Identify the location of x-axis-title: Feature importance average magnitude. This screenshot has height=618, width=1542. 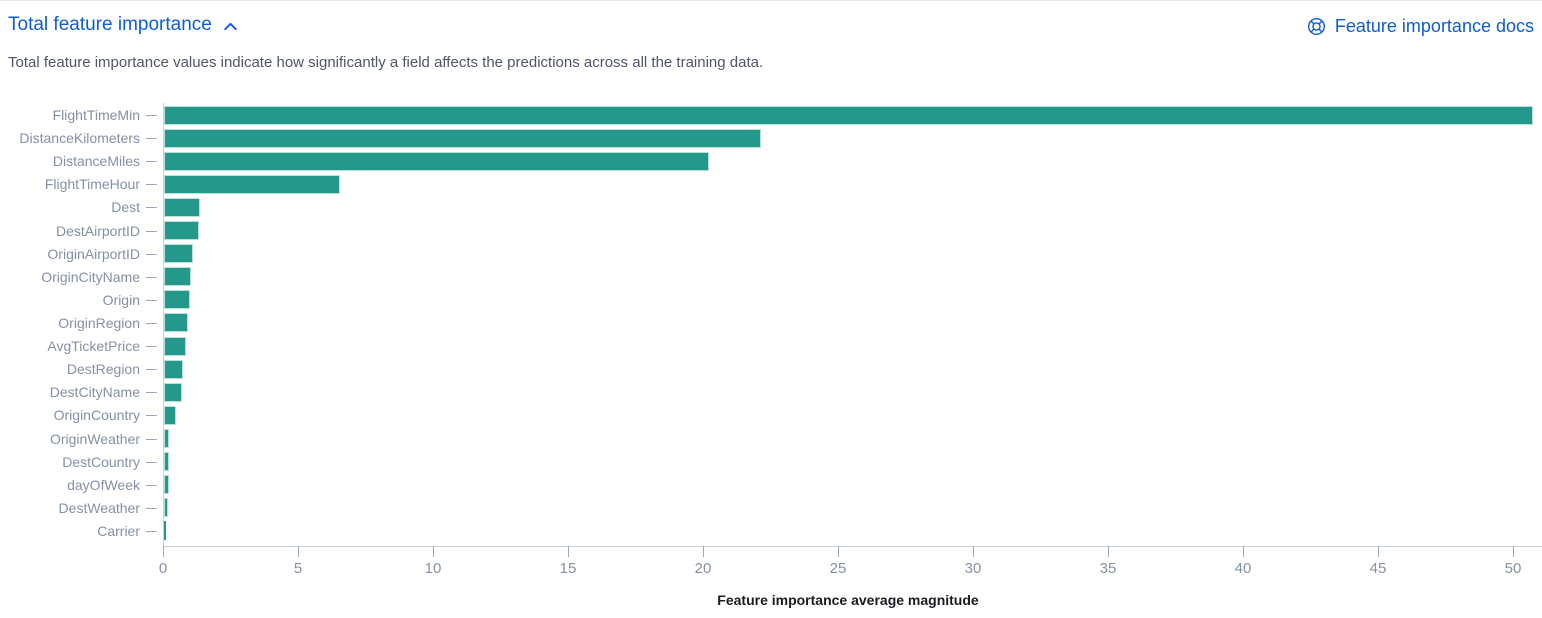
(848, 600).